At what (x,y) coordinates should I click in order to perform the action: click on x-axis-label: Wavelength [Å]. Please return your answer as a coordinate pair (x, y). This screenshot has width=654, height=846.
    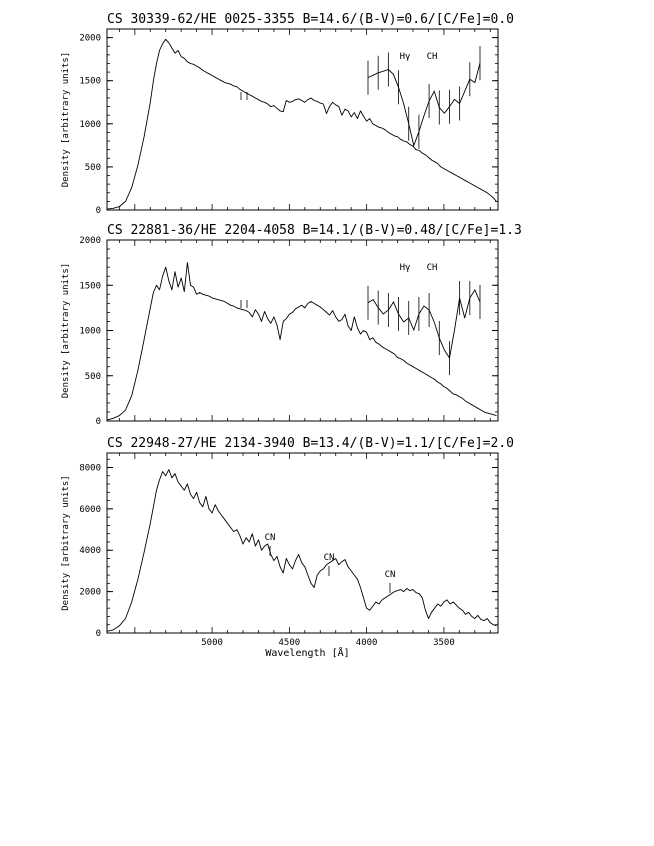
    Looking at the image, I should click on (307, 652).